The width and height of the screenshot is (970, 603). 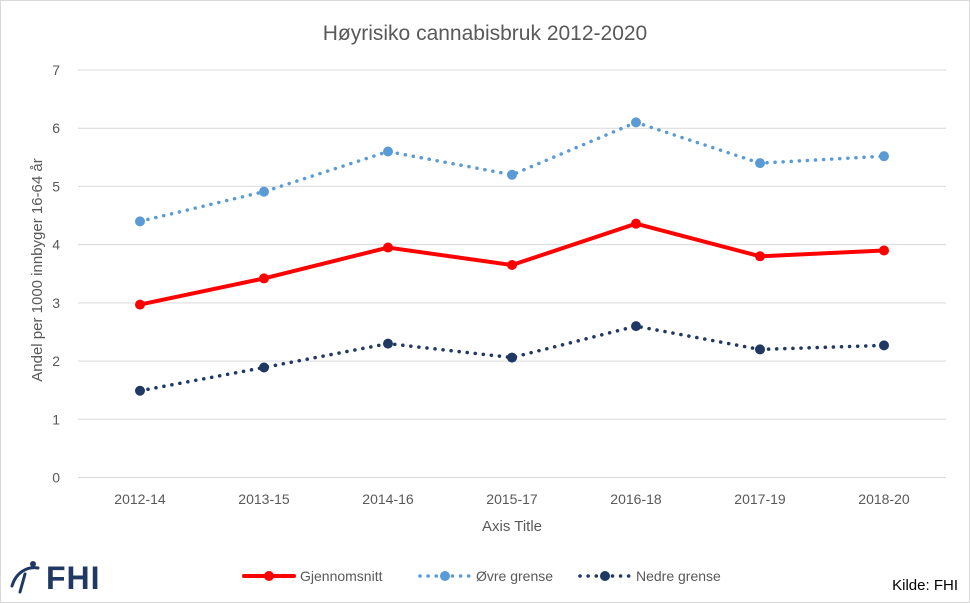 I want to click on legend-item: Øvre grense, so click(x=485, y=576).